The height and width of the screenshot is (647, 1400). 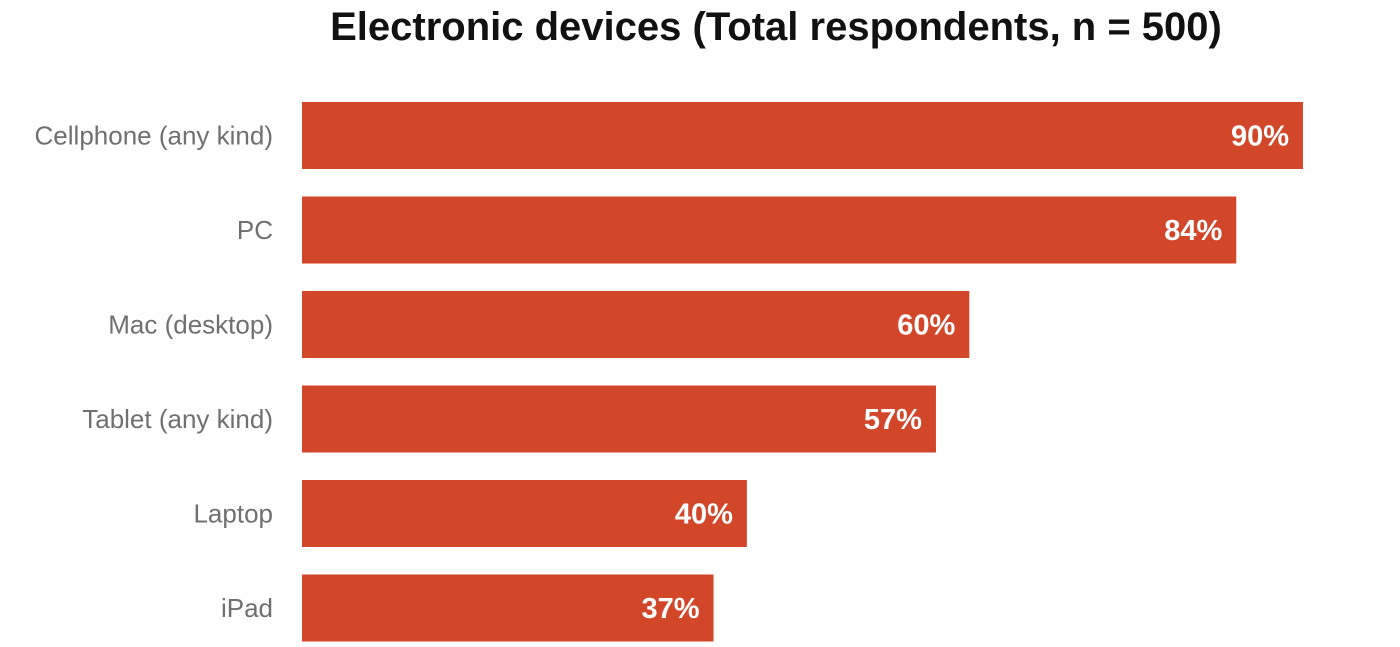 What do you see at coordinates (704, 515) in the screenshot?
I see `value-label-laptop: 40%` at bounding box center [704, 515].